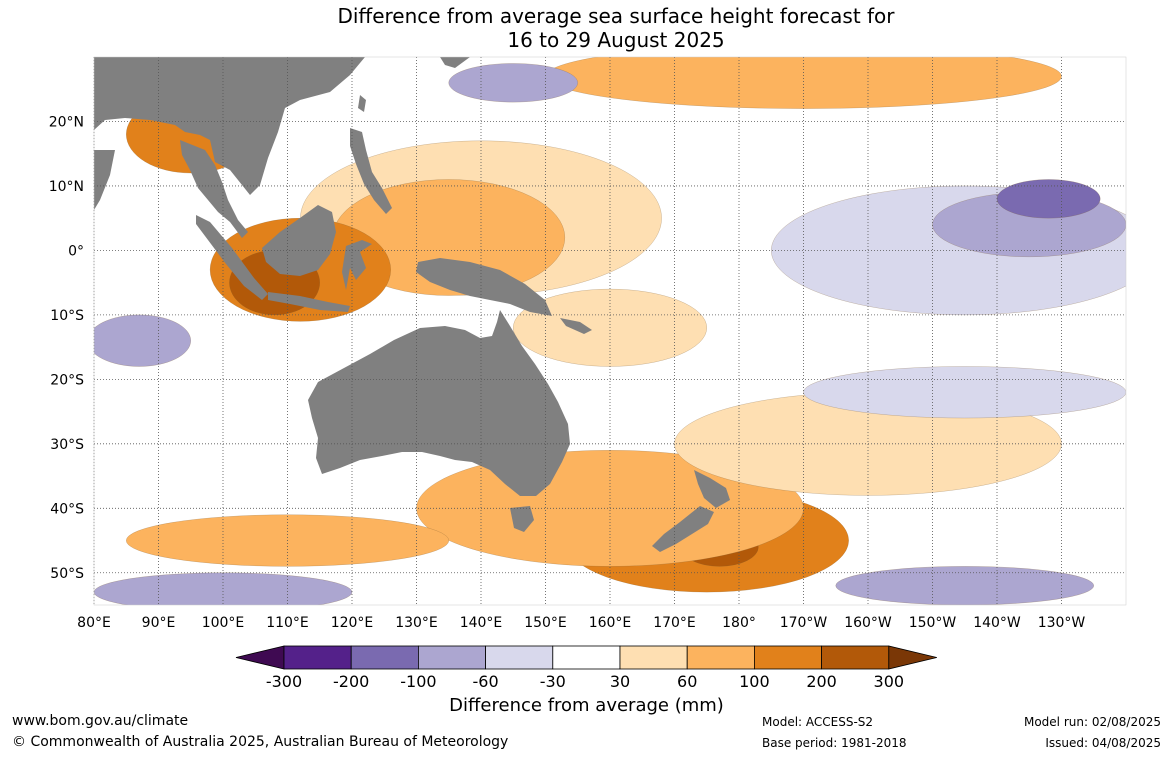  I want to click on colorbar-tick-label: 200, so click(821, 681).